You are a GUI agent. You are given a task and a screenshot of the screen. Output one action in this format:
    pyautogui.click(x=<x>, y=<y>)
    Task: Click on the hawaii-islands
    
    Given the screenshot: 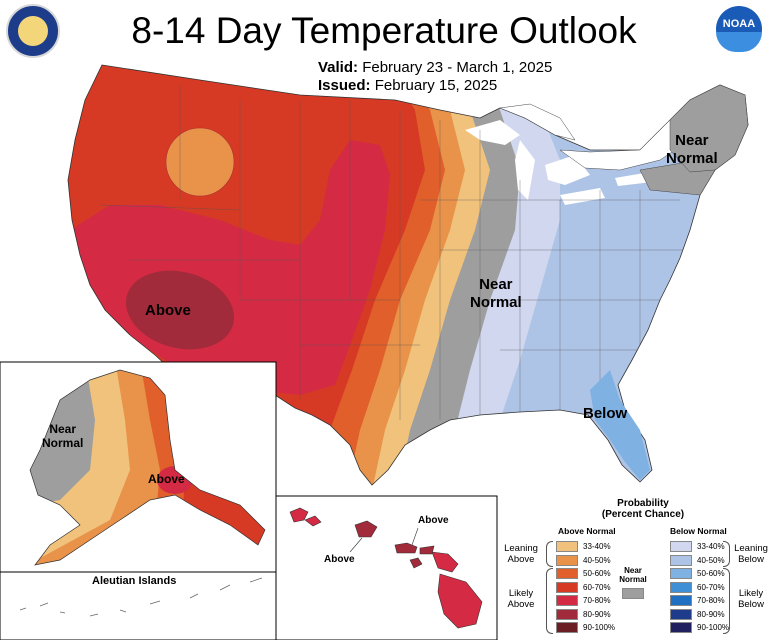 What is the action you would take?
    pyautogui.click(x=386, y=568)
    